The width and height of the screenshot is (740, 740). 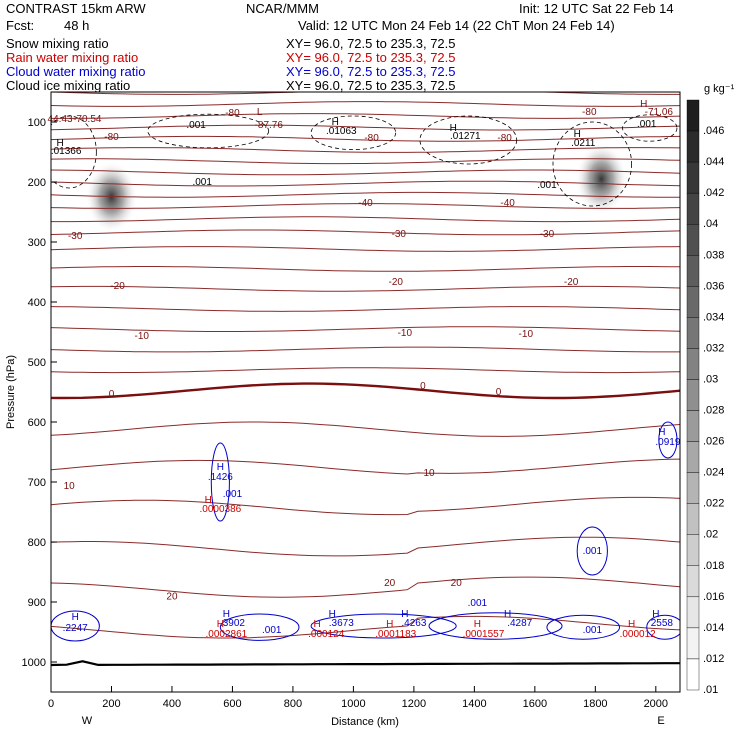 What do you see at coordinates (37, 483) in the screenshot?
I see `y-tick-label: 700` at bounding box center [37, 483].